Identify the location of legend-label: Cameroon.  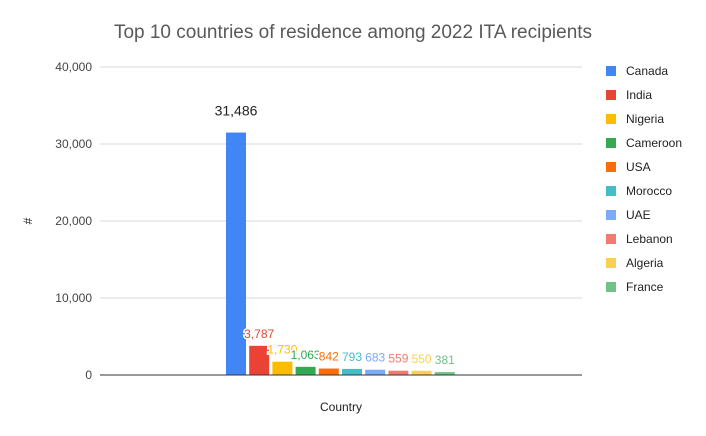
(654, 143).